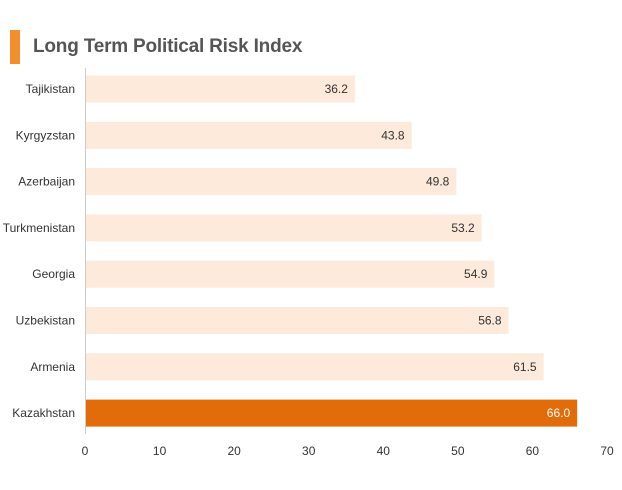 Image resolution: width=622 pixels, height=490 pixels. What do you see at coordinates (45, 321) in the screenshot?
I see `category-label-uzbekistan: Uzbekistan` at bounding box center [45, 321].